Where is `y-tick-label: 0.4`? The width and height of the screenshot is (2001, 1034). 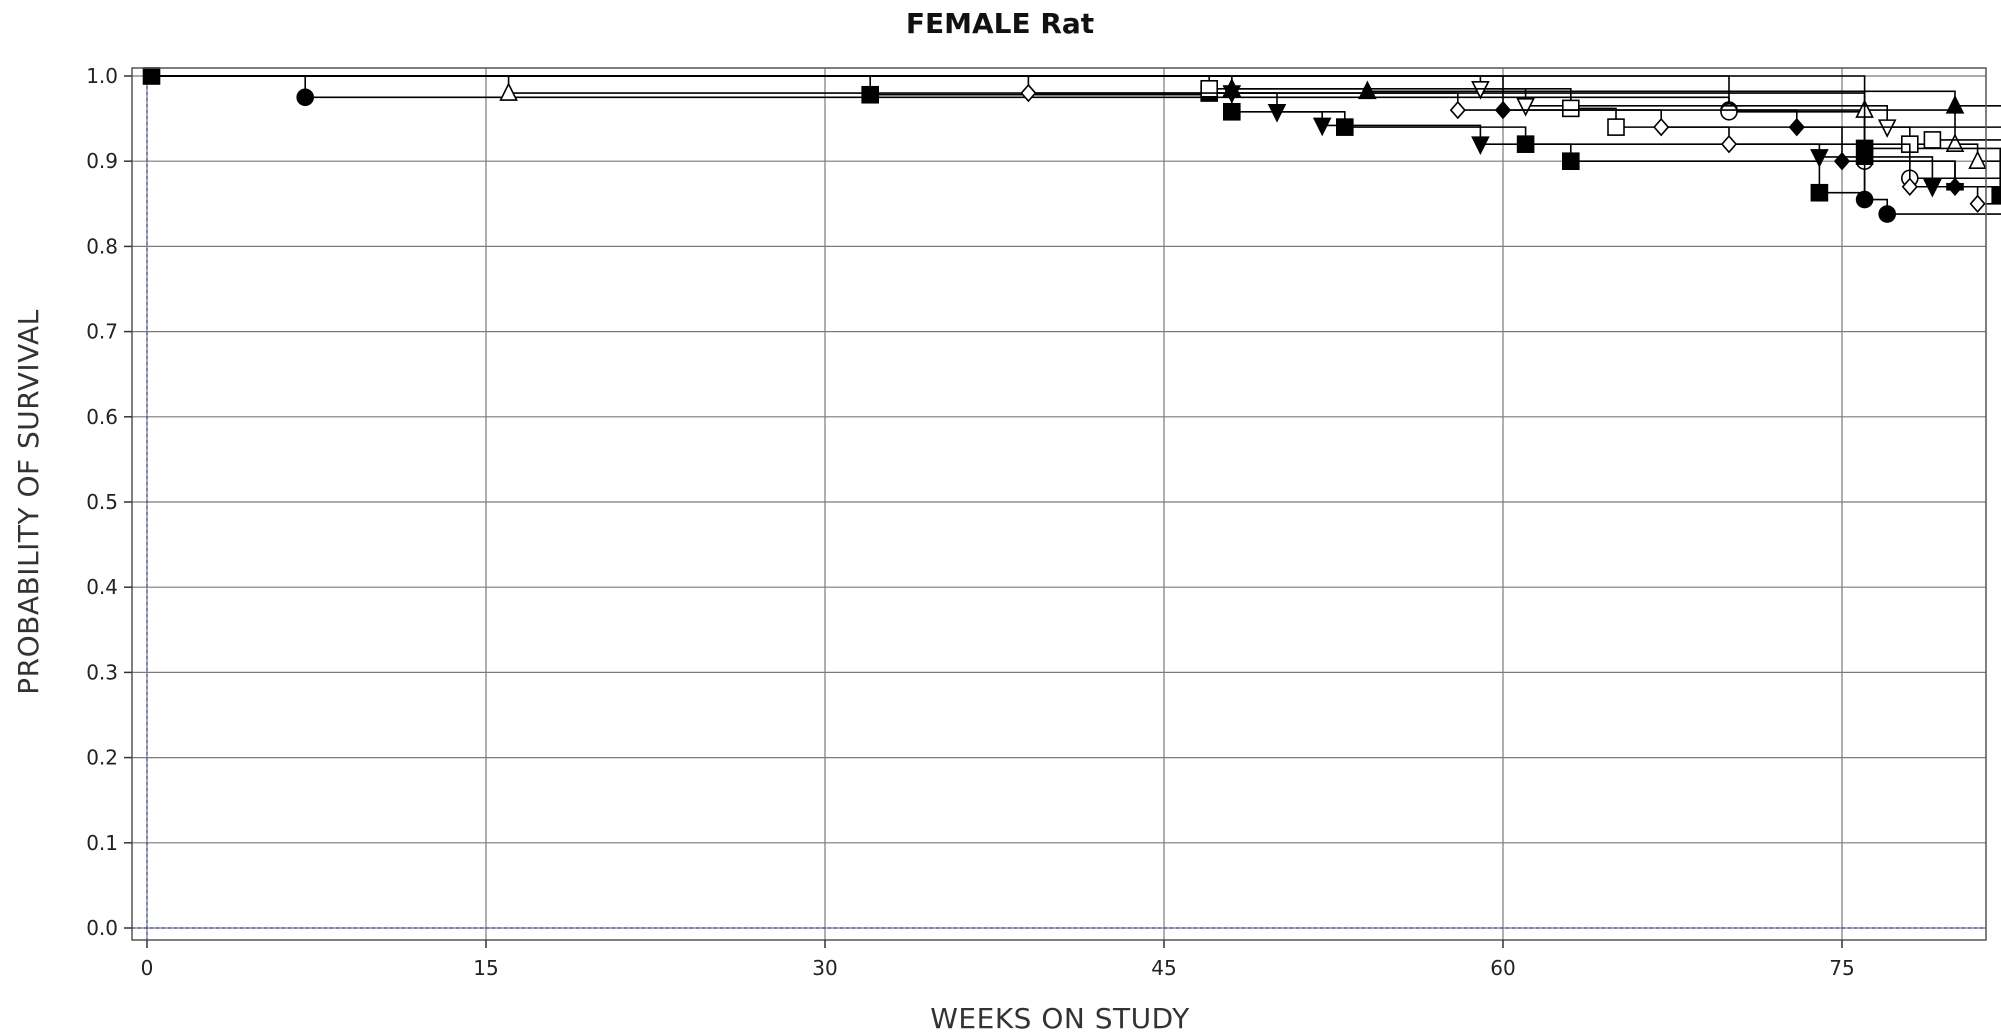 y-tick-label: 0.4 is located at coordinates (102, 587).